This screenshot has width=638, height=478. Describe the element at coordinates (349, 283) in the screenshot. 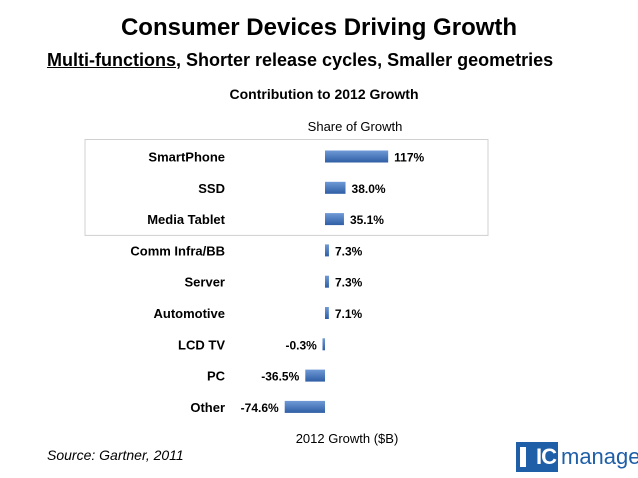

I see `data-label-server: 7.3%` at that location.